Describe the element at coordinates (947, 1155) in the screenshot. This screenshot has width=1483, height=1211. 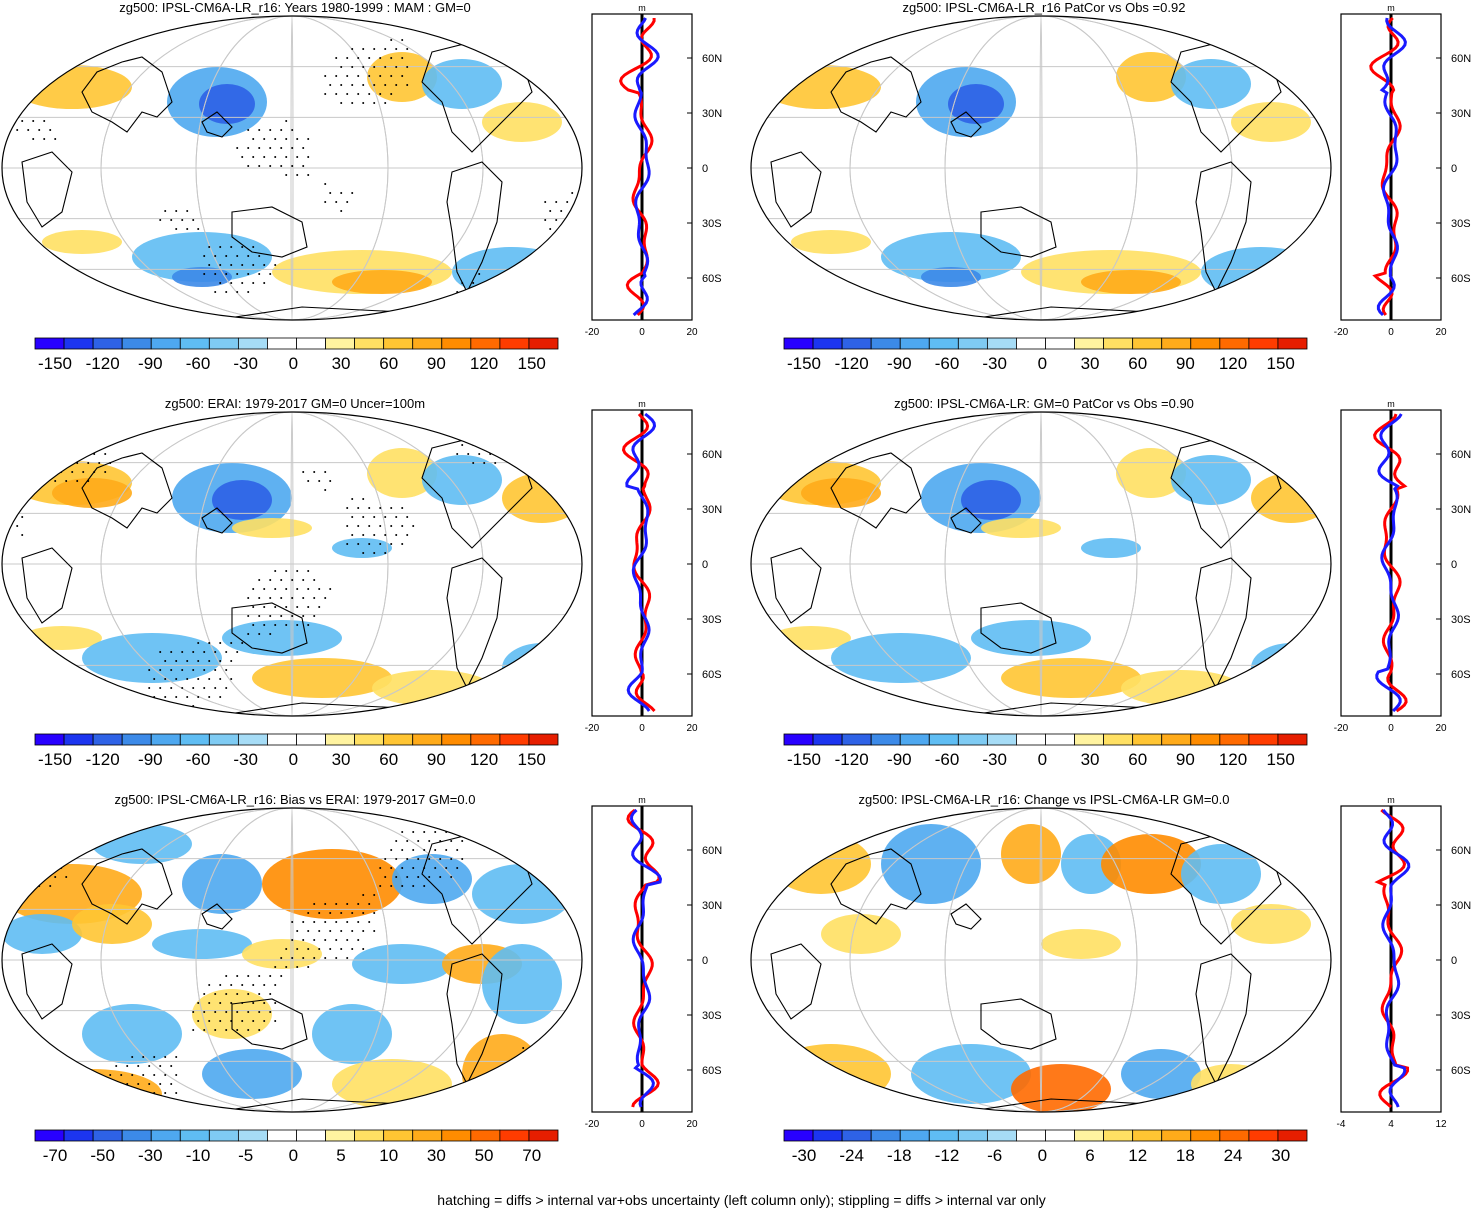
I see `colorbar-label: -12` at that location.